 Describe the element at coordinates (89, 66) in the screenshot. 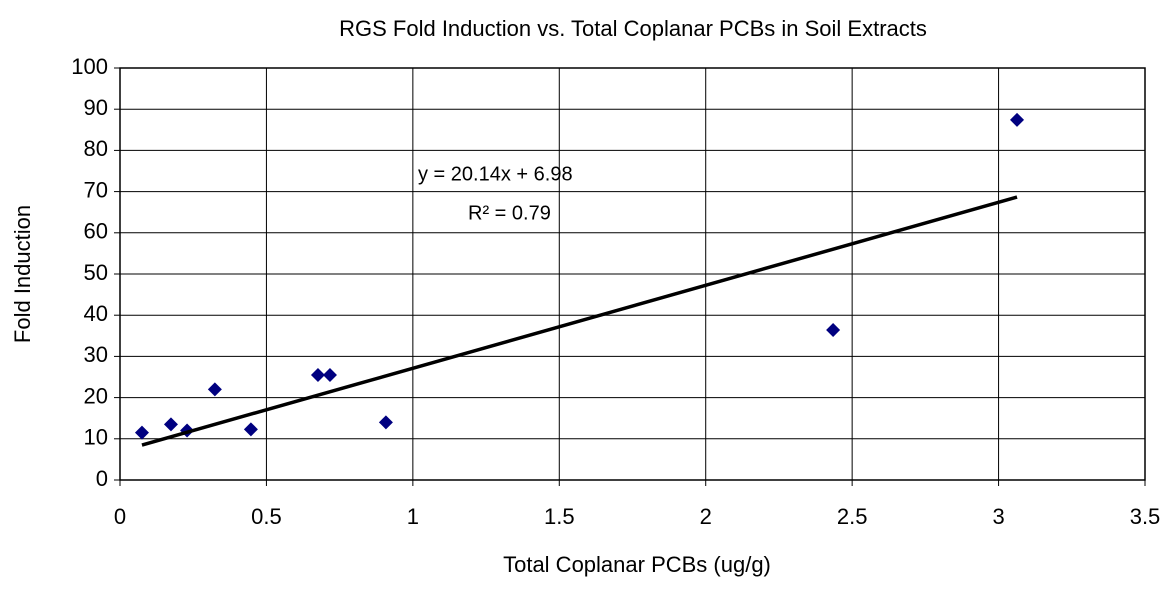

I see `y-tick-label: 100` at that location.